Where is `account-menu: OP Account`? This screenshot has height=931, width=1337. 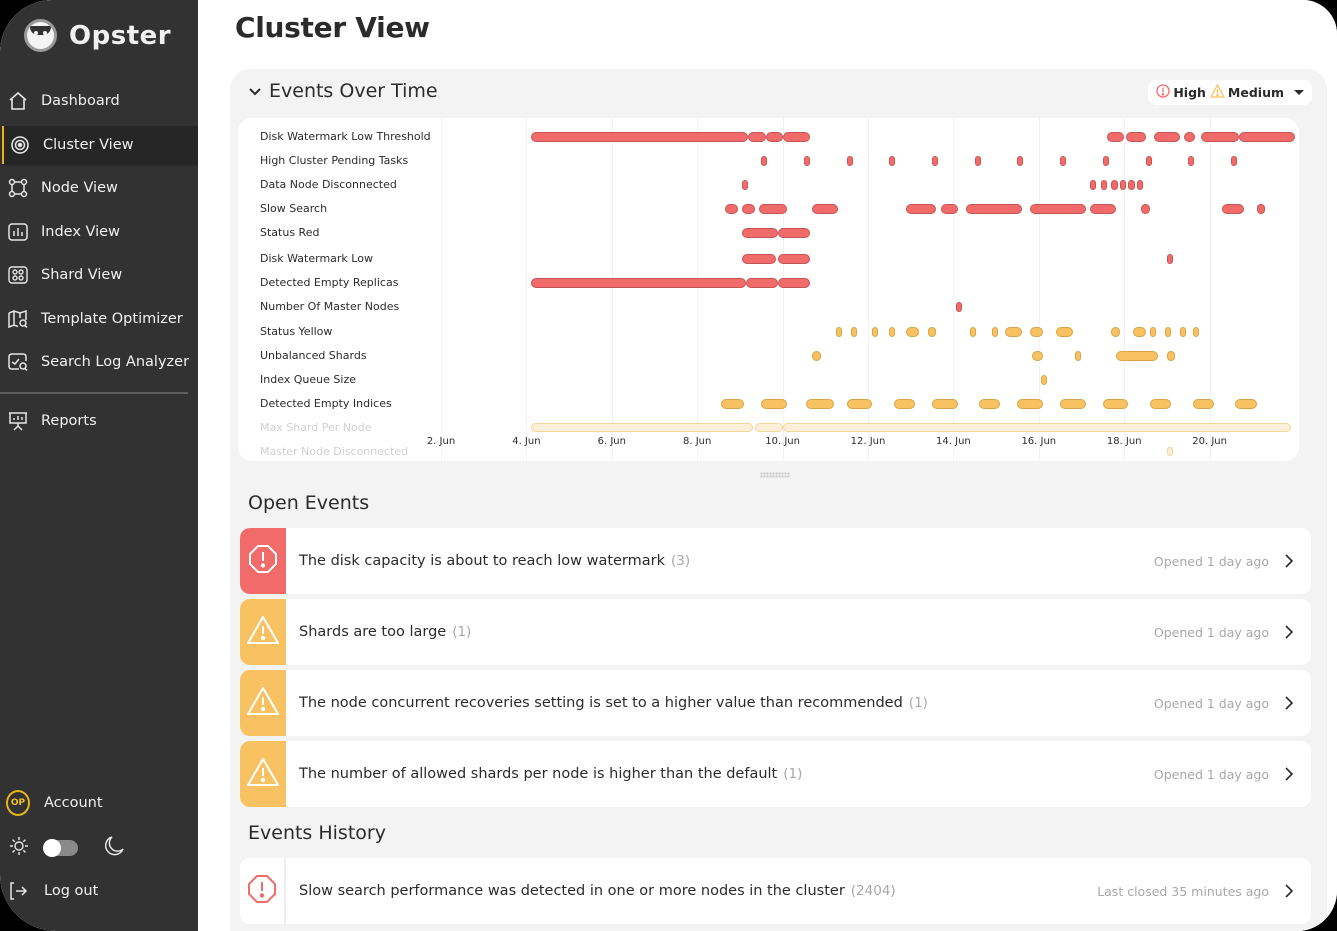
account-menu: OP Account is located at coordinates (54, 803).